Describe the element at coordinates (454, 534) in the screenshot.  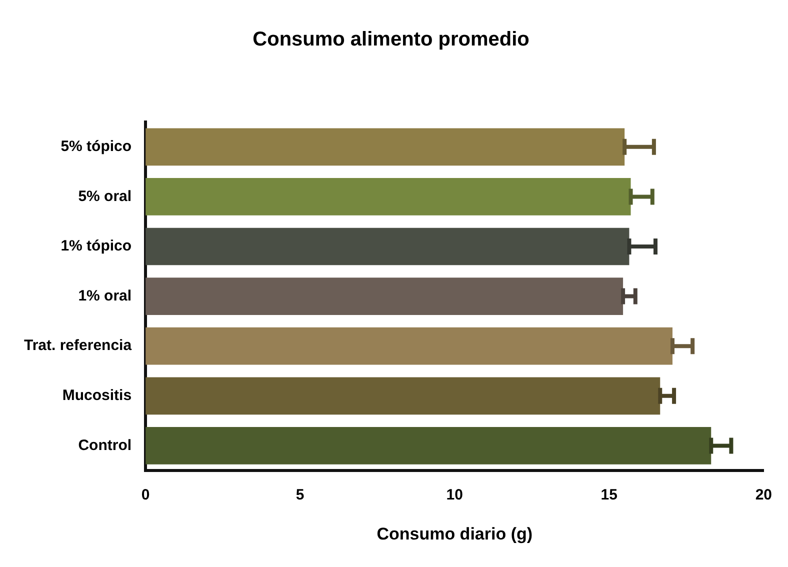
I see `x-axis-title: Consumo diario (g)` at that location.